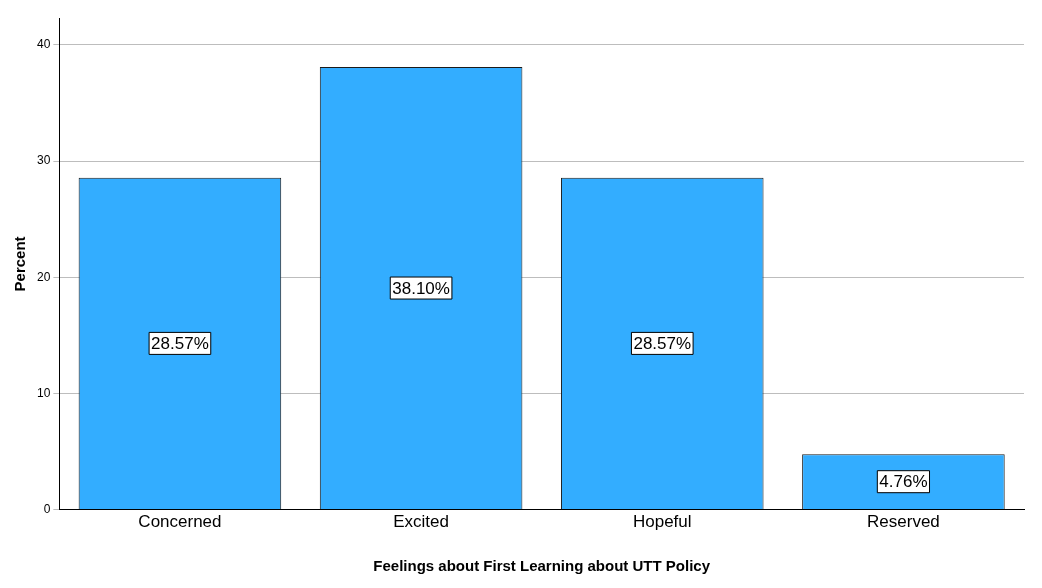  Describe the element at coordinates (421, 522) in the screenshot. I see `x-tick-label: Excited` at that location.